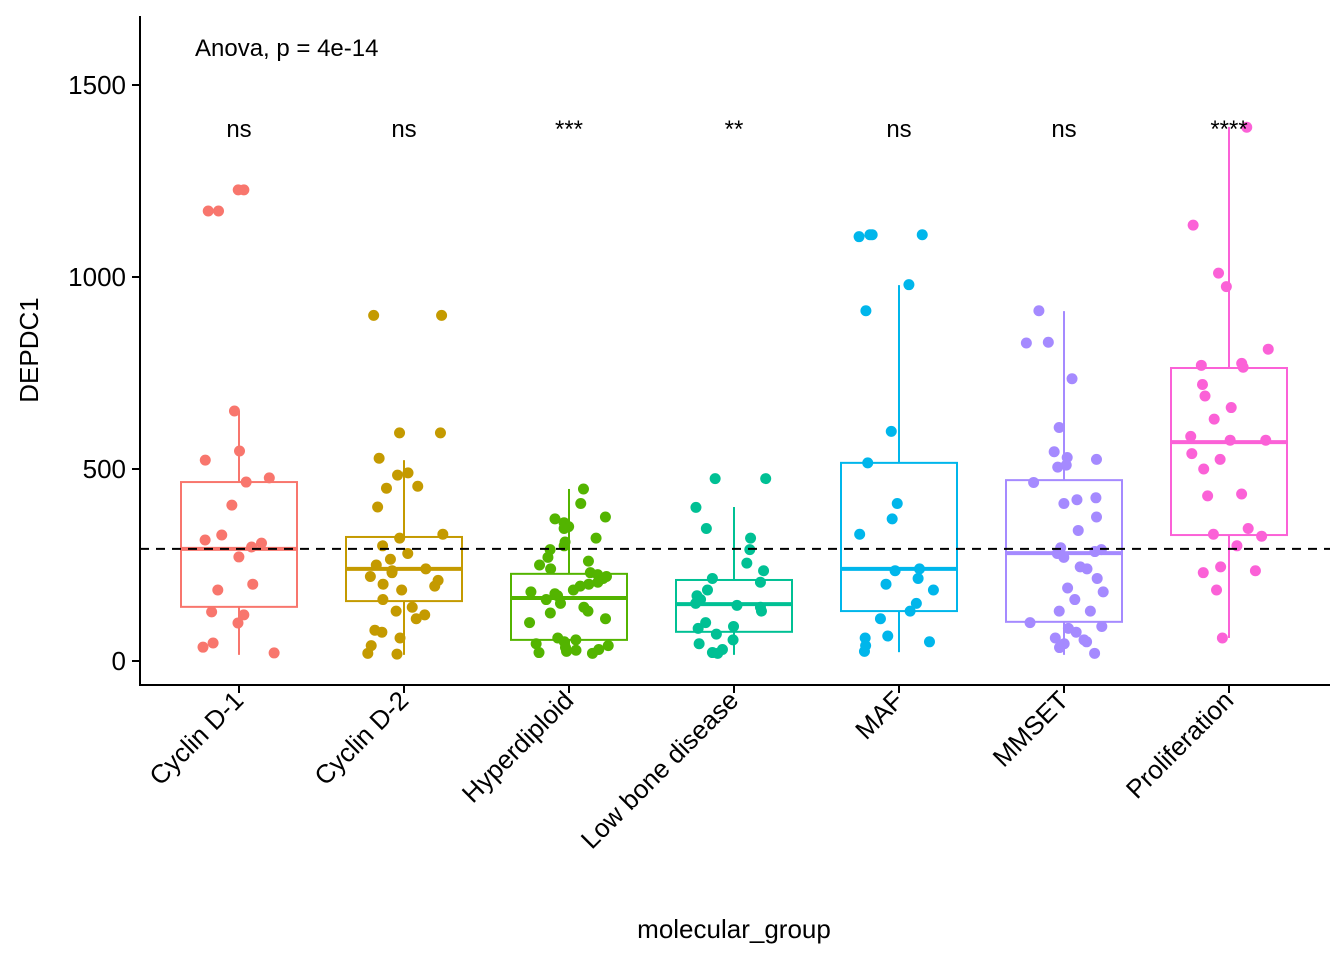 The height and width of the screenshot is (960, 1344). I want to click on significance-label: ***, so click(569, 129).